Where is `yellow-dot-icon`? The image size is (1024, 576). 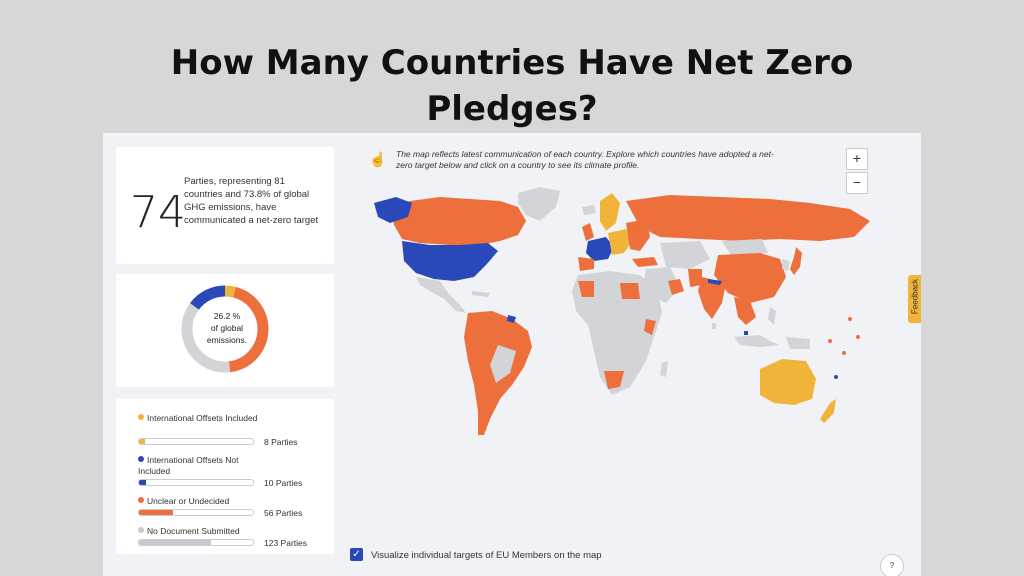
yellow-dot-icon is located at coordinates (141, 417).